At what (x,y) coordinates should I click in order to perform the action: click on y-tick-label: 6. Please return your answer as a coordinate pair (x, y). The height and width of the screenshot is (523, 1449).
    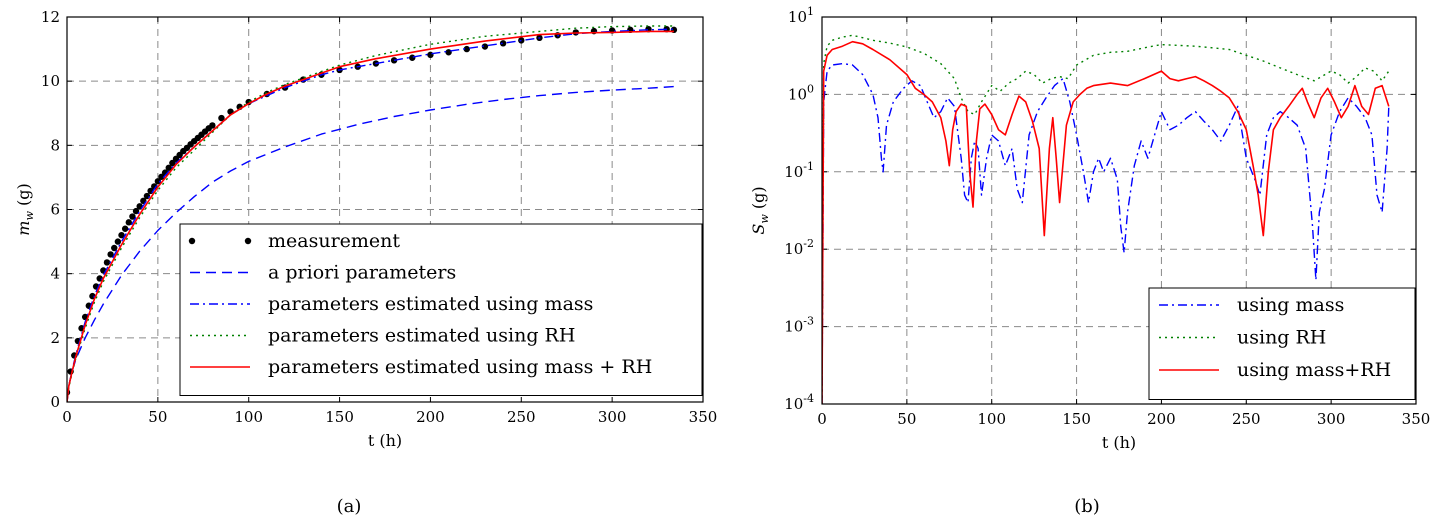
    Looking at the image, I should click on (55, 210).